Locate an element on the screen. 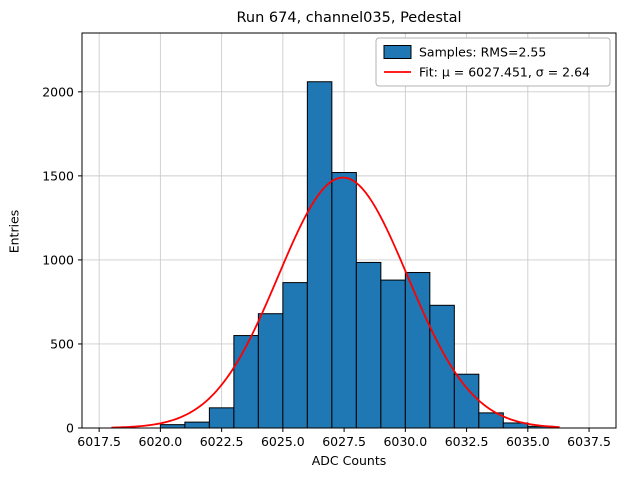 This screenshot has height=480, width=640. legend-box is located at coordinates (493, 62).